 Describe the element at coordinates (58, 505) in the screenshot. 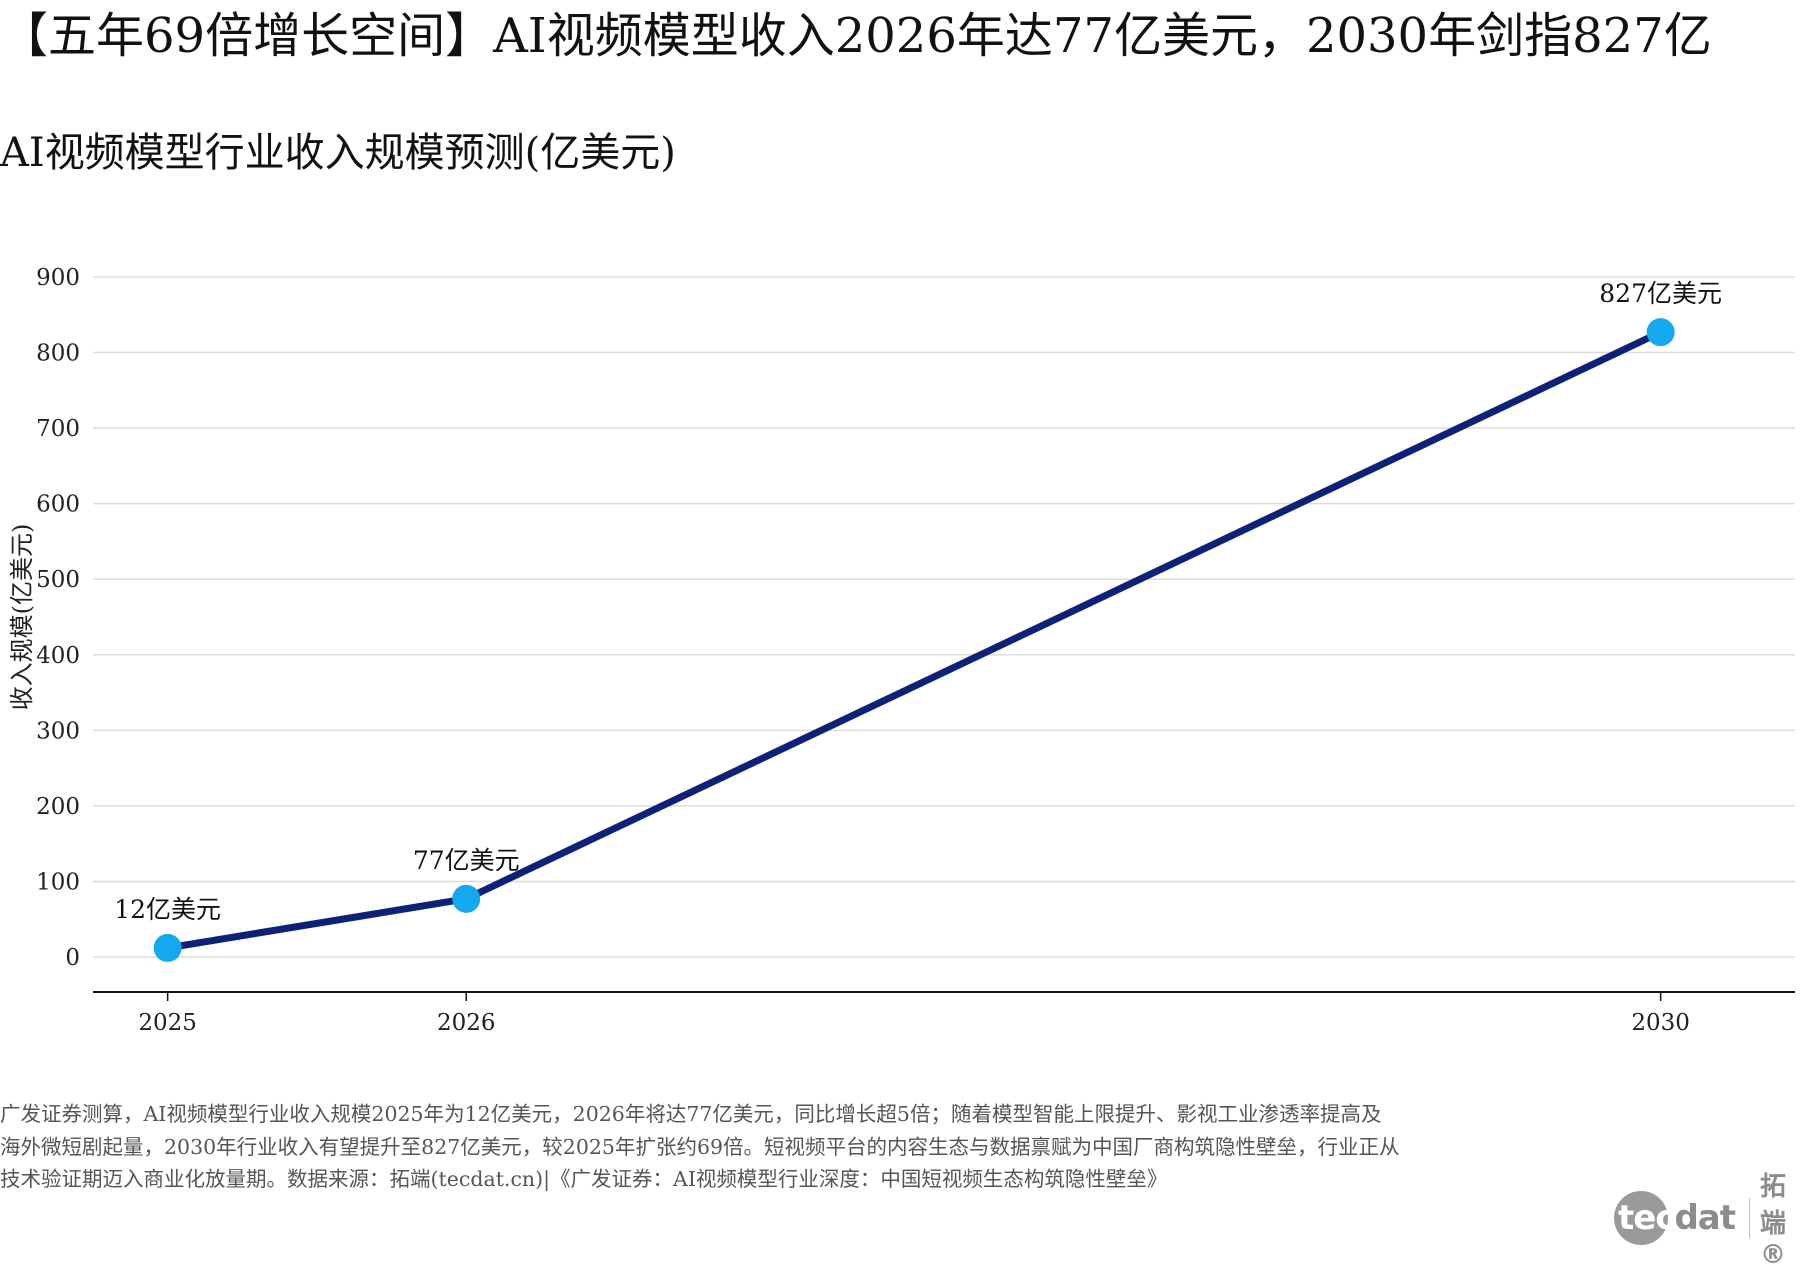

I see `y-tick-label: 600` at that location.